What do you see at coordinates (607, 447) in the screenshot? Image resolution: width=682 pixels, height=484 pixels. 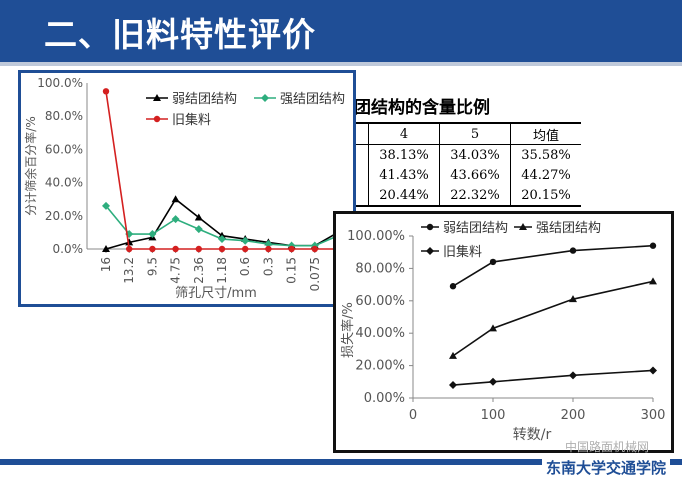 I see `watermark: 中国路面机械网` at bounding box center [607, 447].